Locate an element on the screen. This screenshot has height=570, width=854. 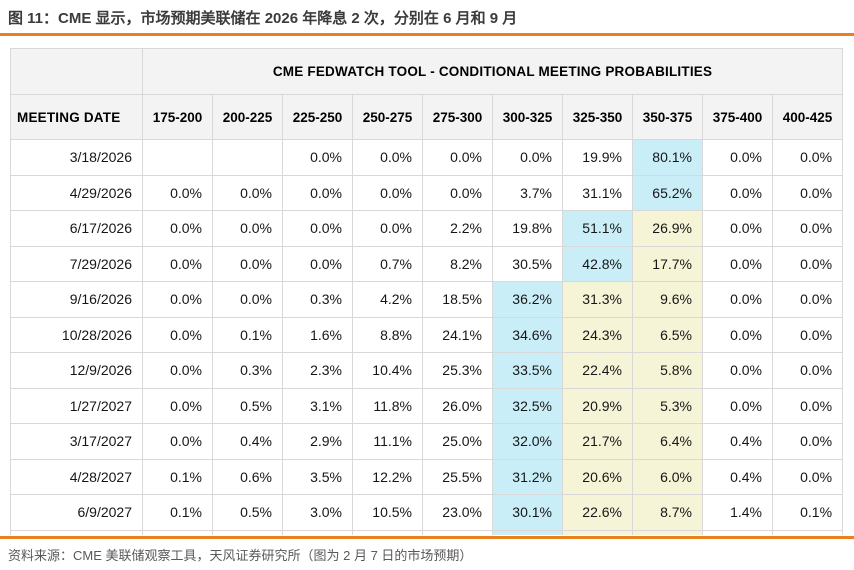
probability-cell: 19.9% is located at coordinates (597, 157).